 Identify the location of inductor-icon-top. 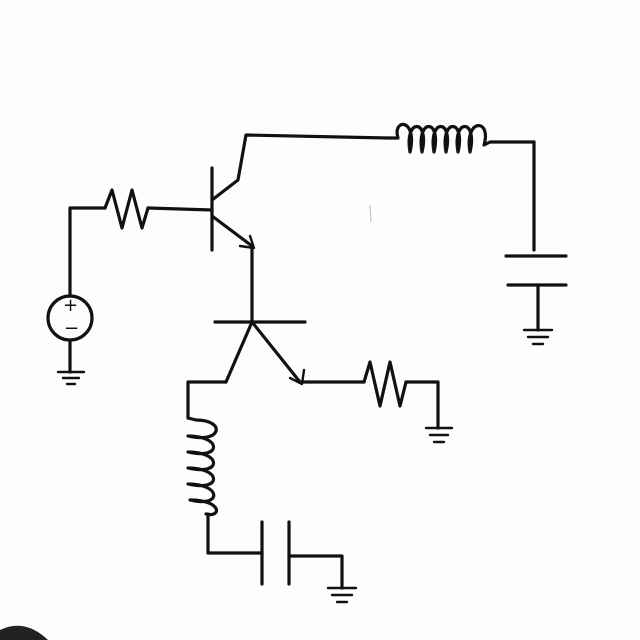
(461, 138).